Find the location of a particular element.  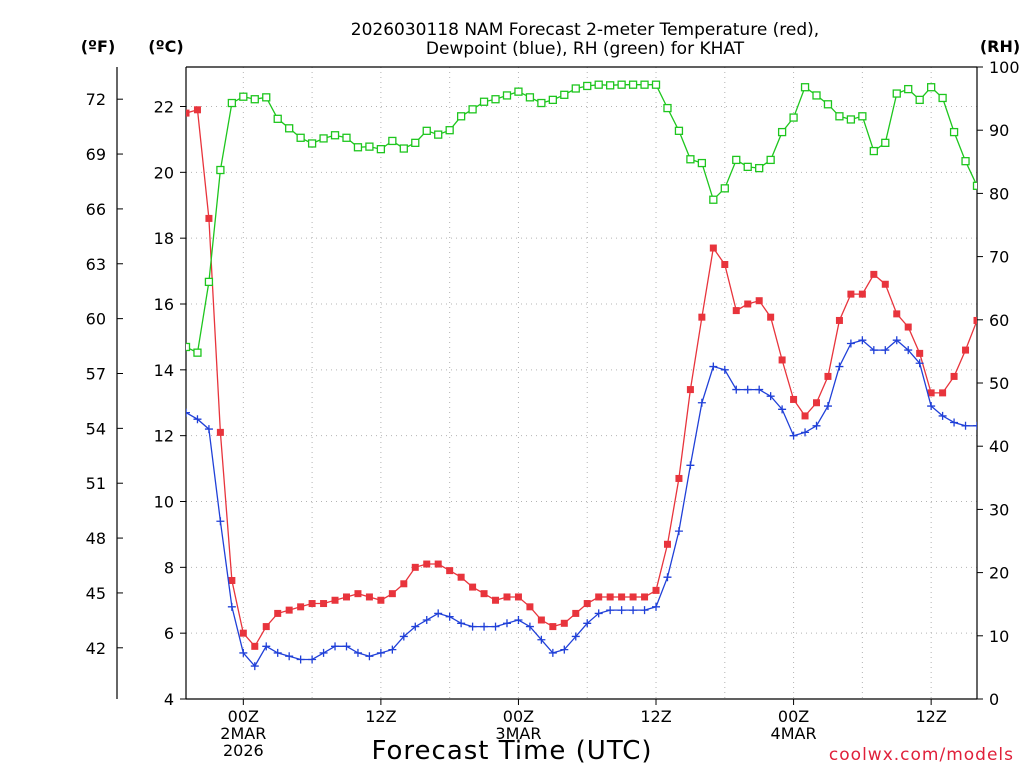

x-tick-label: 00Z is located at coordinates (793, 716).